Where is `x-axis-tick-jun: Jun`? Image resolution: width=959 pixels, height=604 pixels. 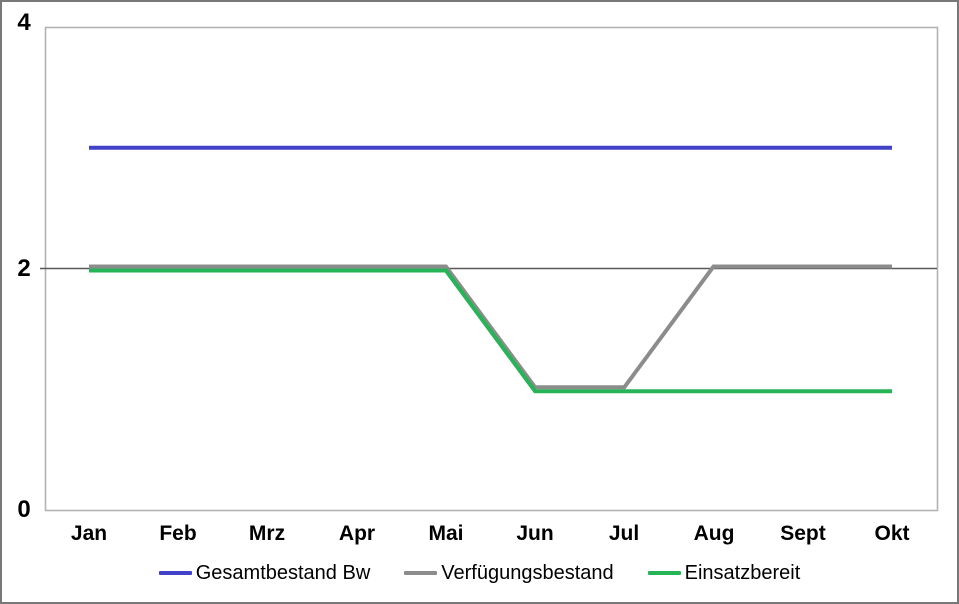
x-axis-tick-jun: Jun is located at coordinates (535, 533).